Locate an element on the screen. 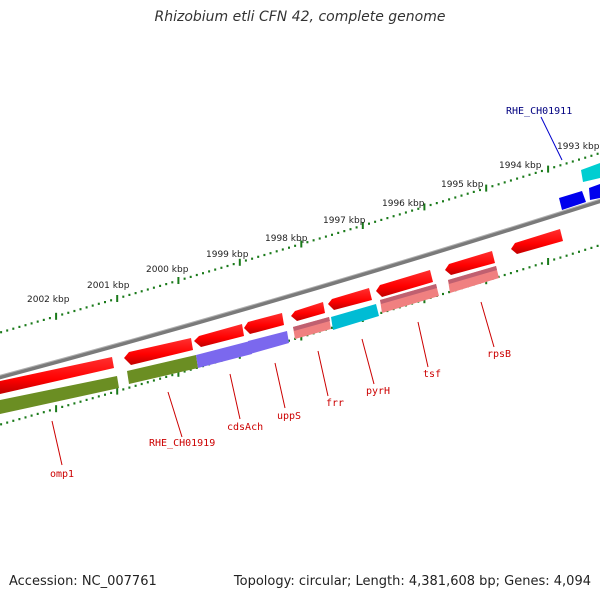 The width and height of the screenshot is (600, 600). label-rhe-ch01911: RHE_CH01911 is located at coordinates (539, 111).